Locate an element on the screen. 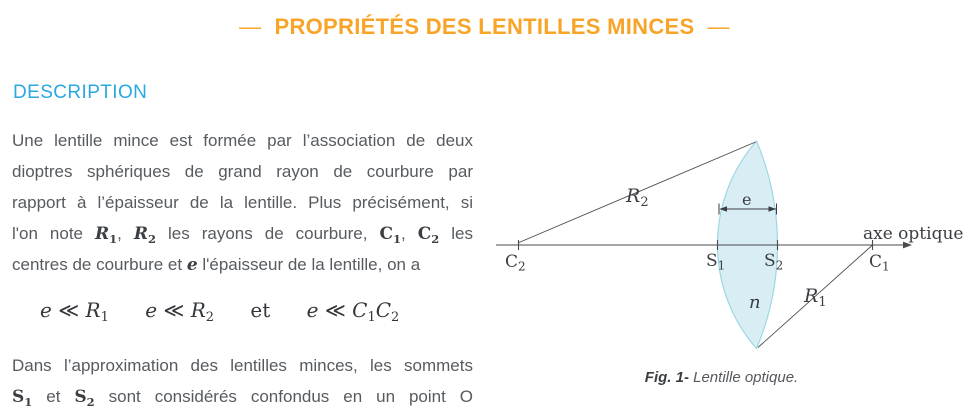 The width and height of the screenshot is (969, 416). page-title: — PROPRIÉTÉS DES LENTILLES MINCES — is located at coordinates (484, 27).